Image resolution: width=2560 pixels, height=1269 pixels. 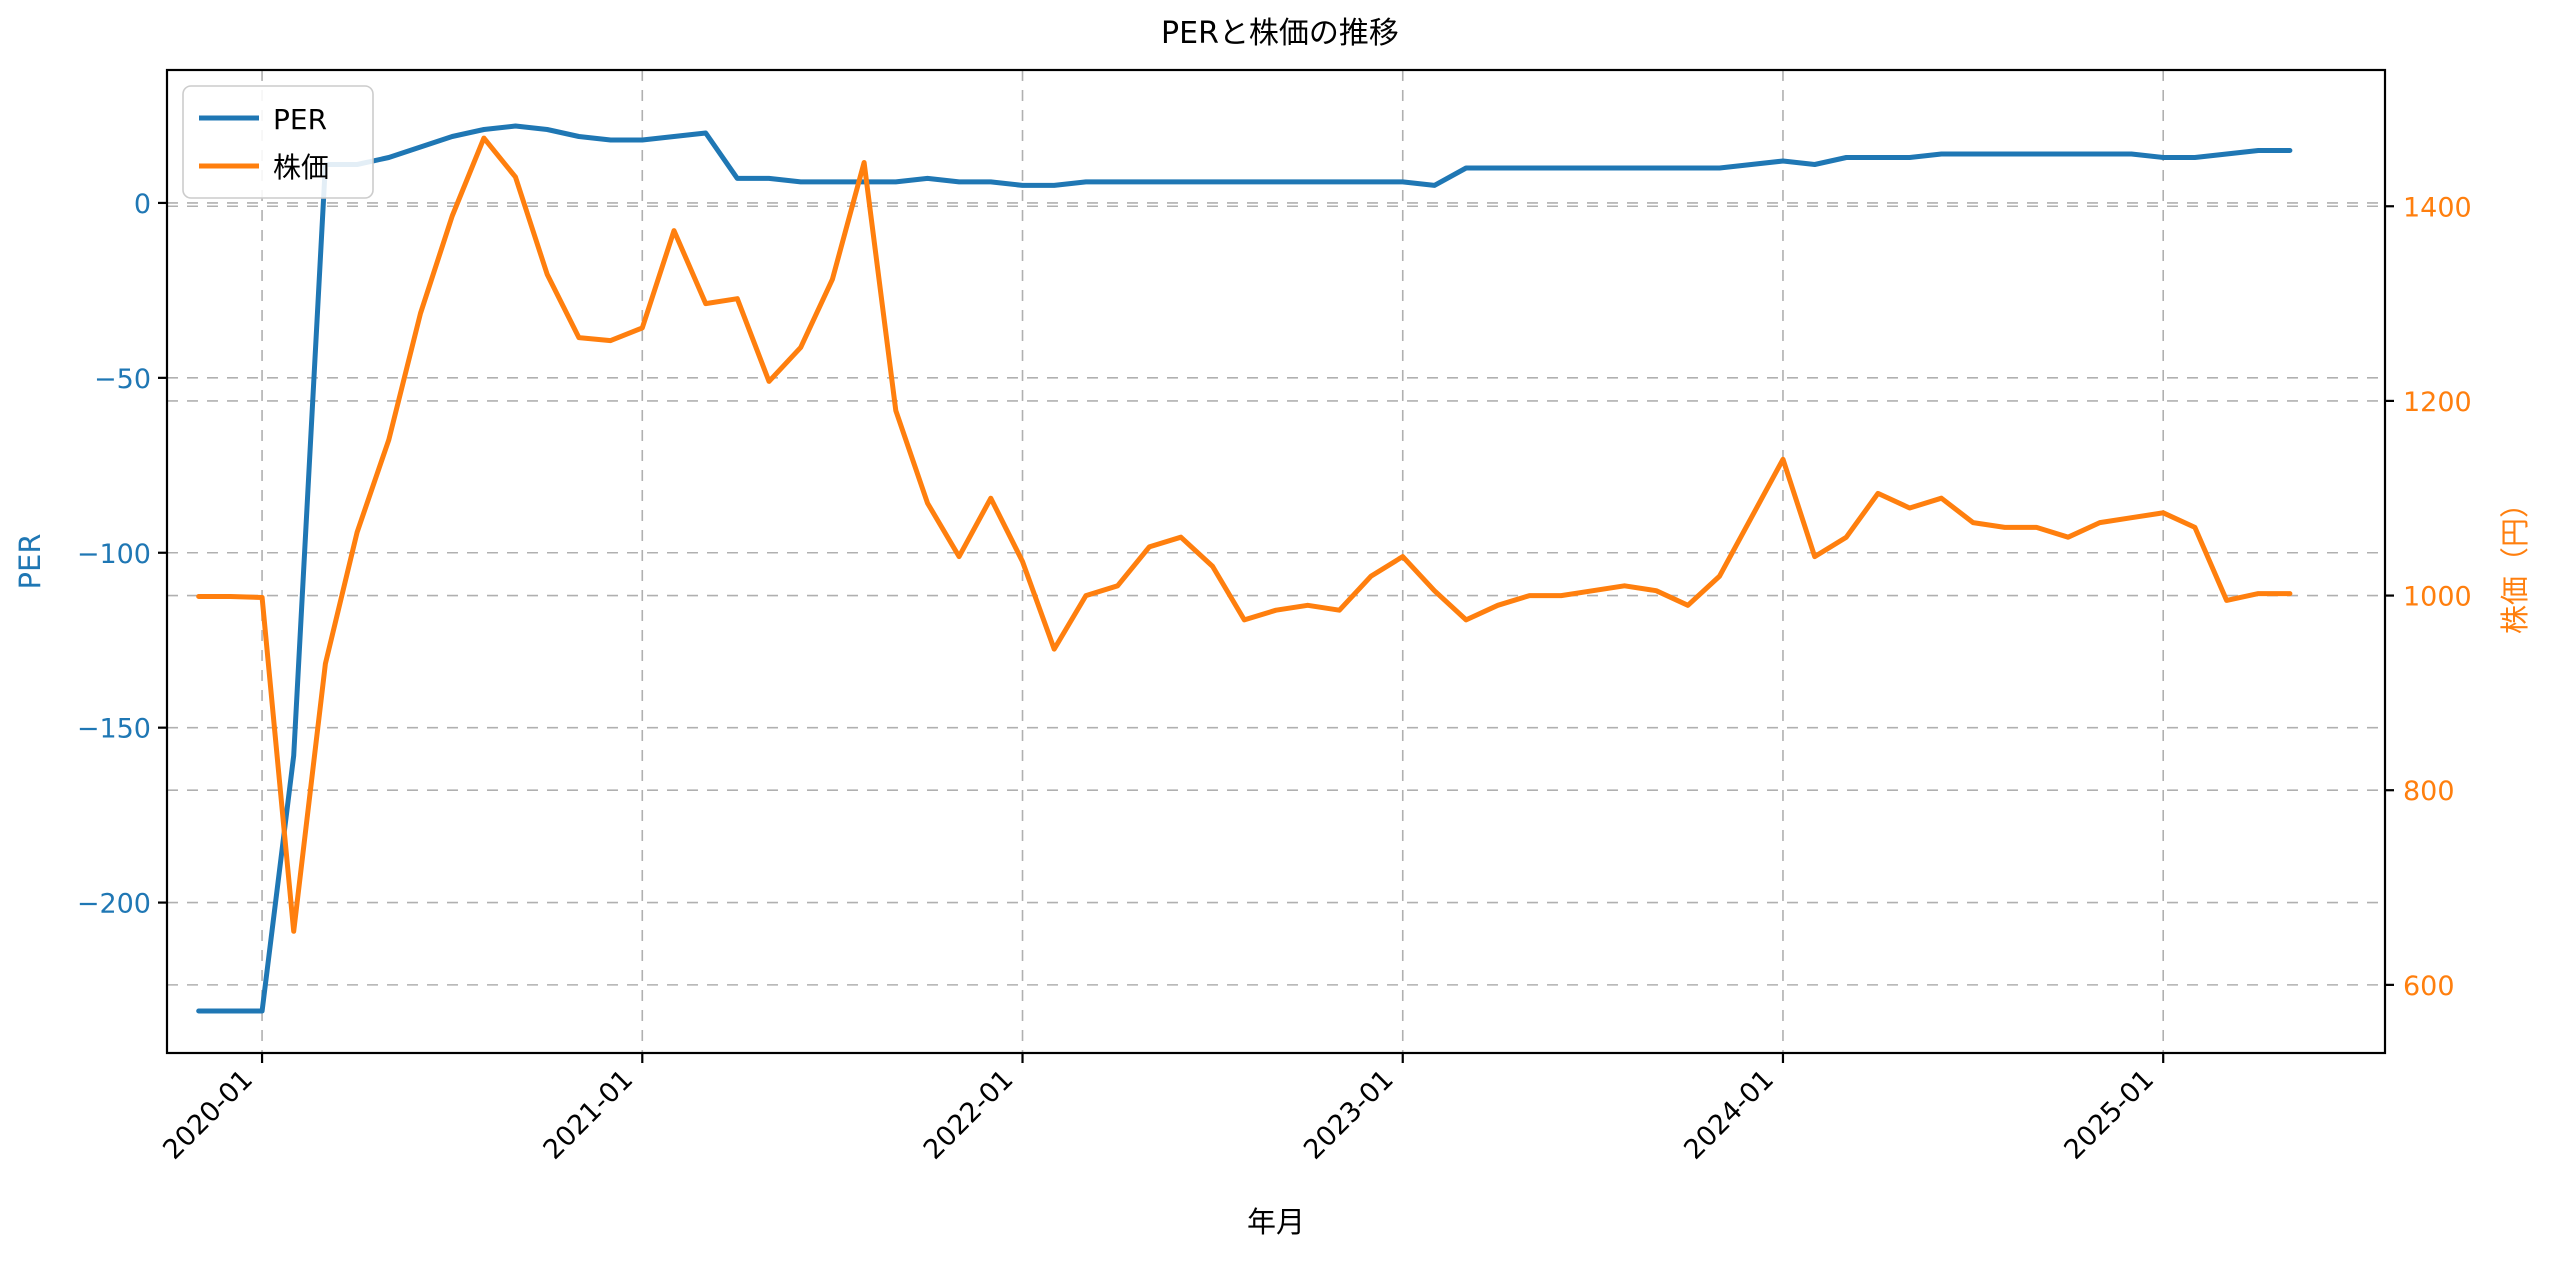 What do you see at coordinates (114, 904) in the screenshot?
I see `svg-text: −200` at bounding box center [114, 904].